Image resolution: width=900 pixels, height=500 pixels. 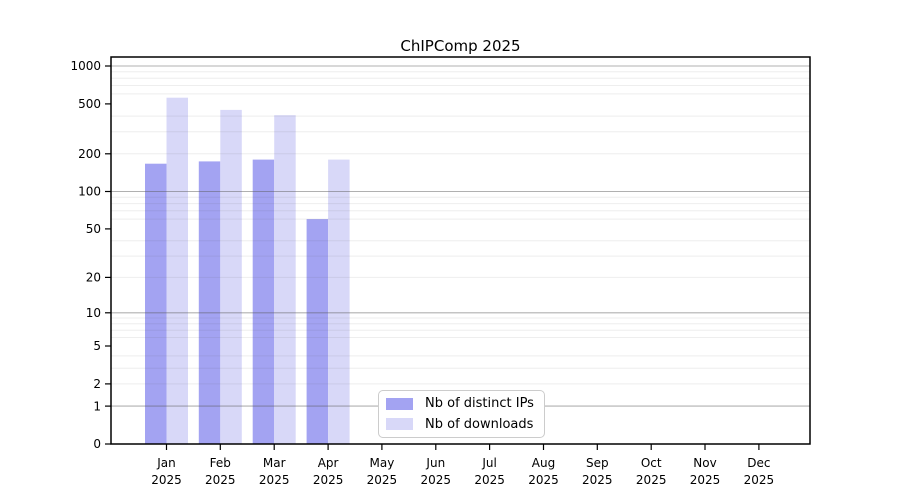 What do you see at coordinates (597, 463) in the screenshot?
I see `x-tick-label: Sep` at bounding box center [597, 463].